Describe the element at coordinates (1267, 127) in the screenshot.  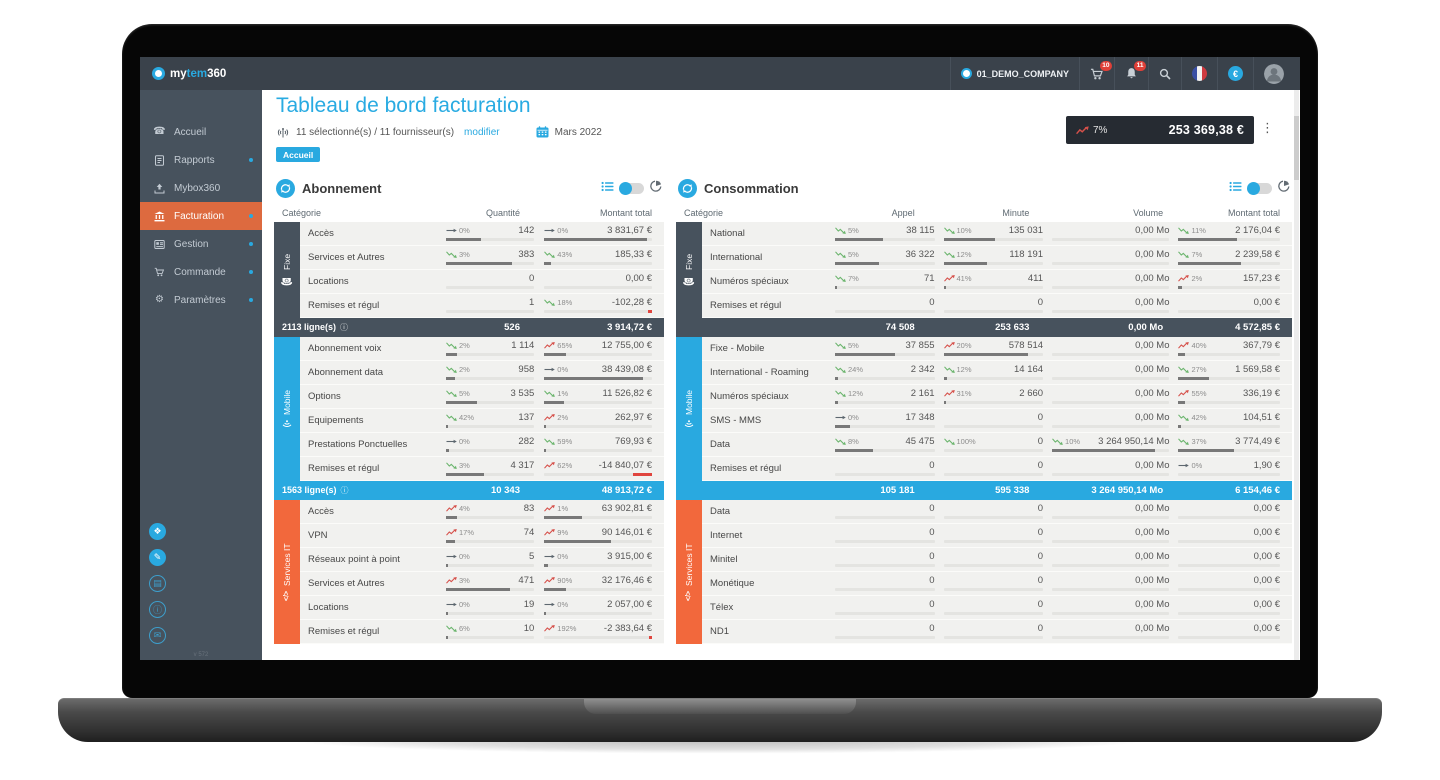
I see `kpi-menu-button: ⋮` at that location.